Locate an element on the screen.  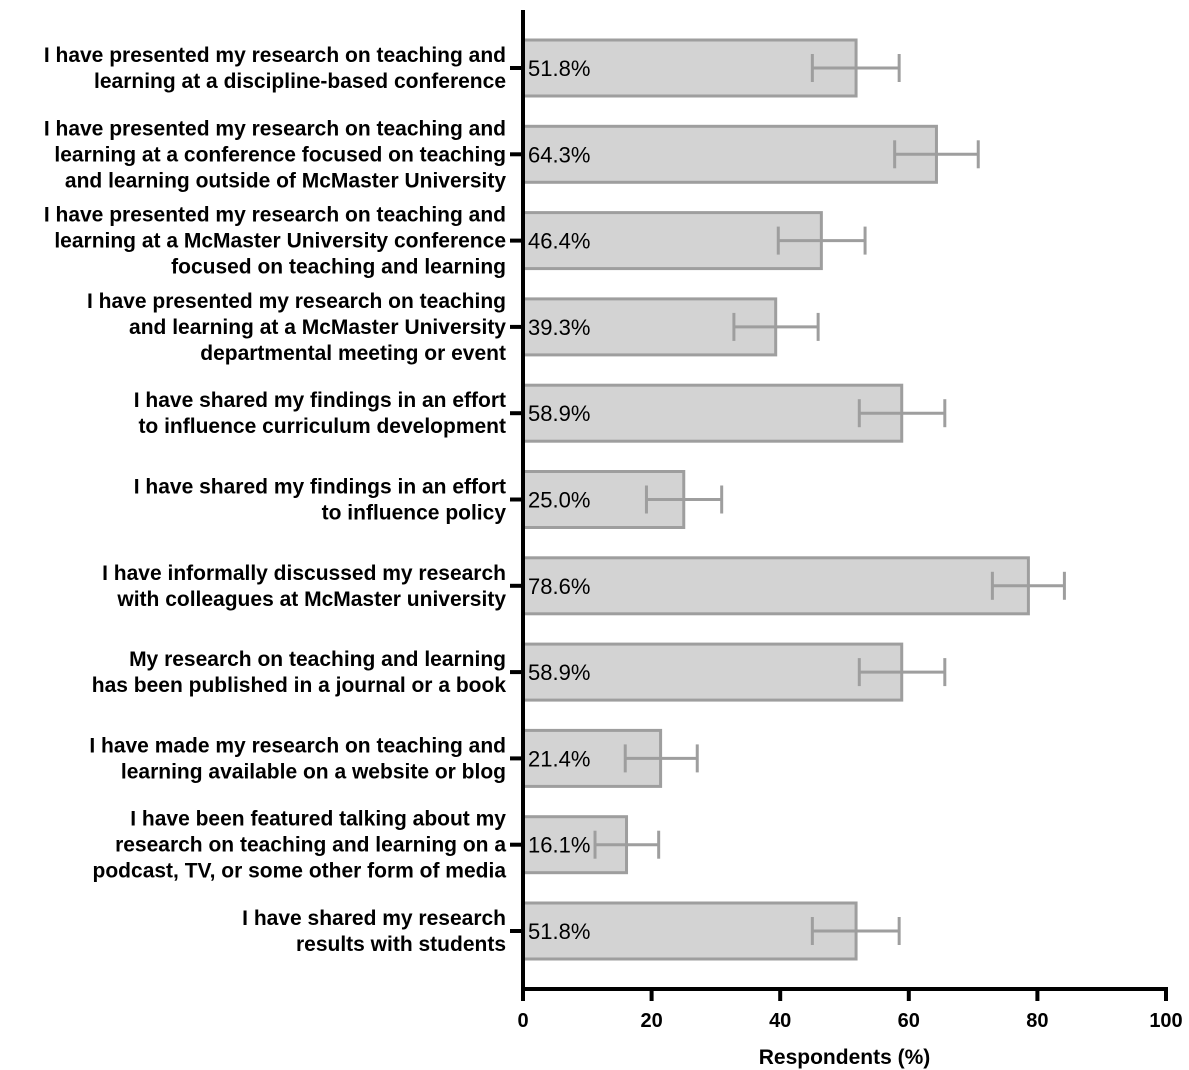
x-tick-label: 80 is located at coordinates (1037, 1021).